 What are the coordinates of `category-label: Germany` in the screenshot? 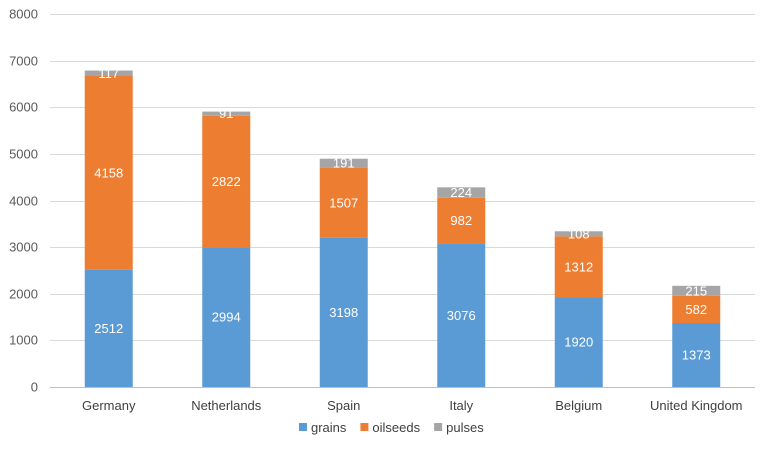 It's located at (109, 405).